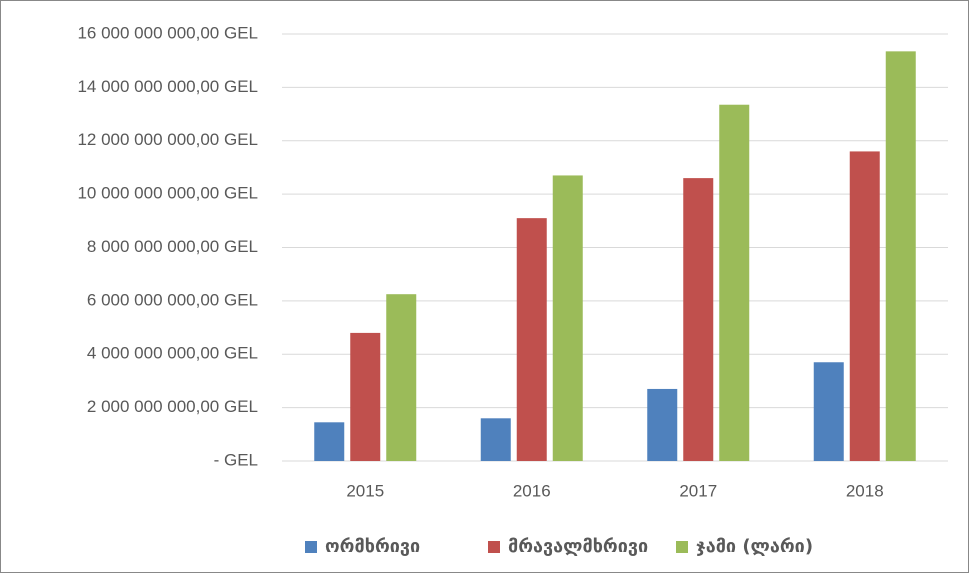 The width and height of the screenshot is (972, 574). Describe the element at coordinates (578, 546) in the screenshot. I see `legend-label: მრავალმხრივი` at that location.